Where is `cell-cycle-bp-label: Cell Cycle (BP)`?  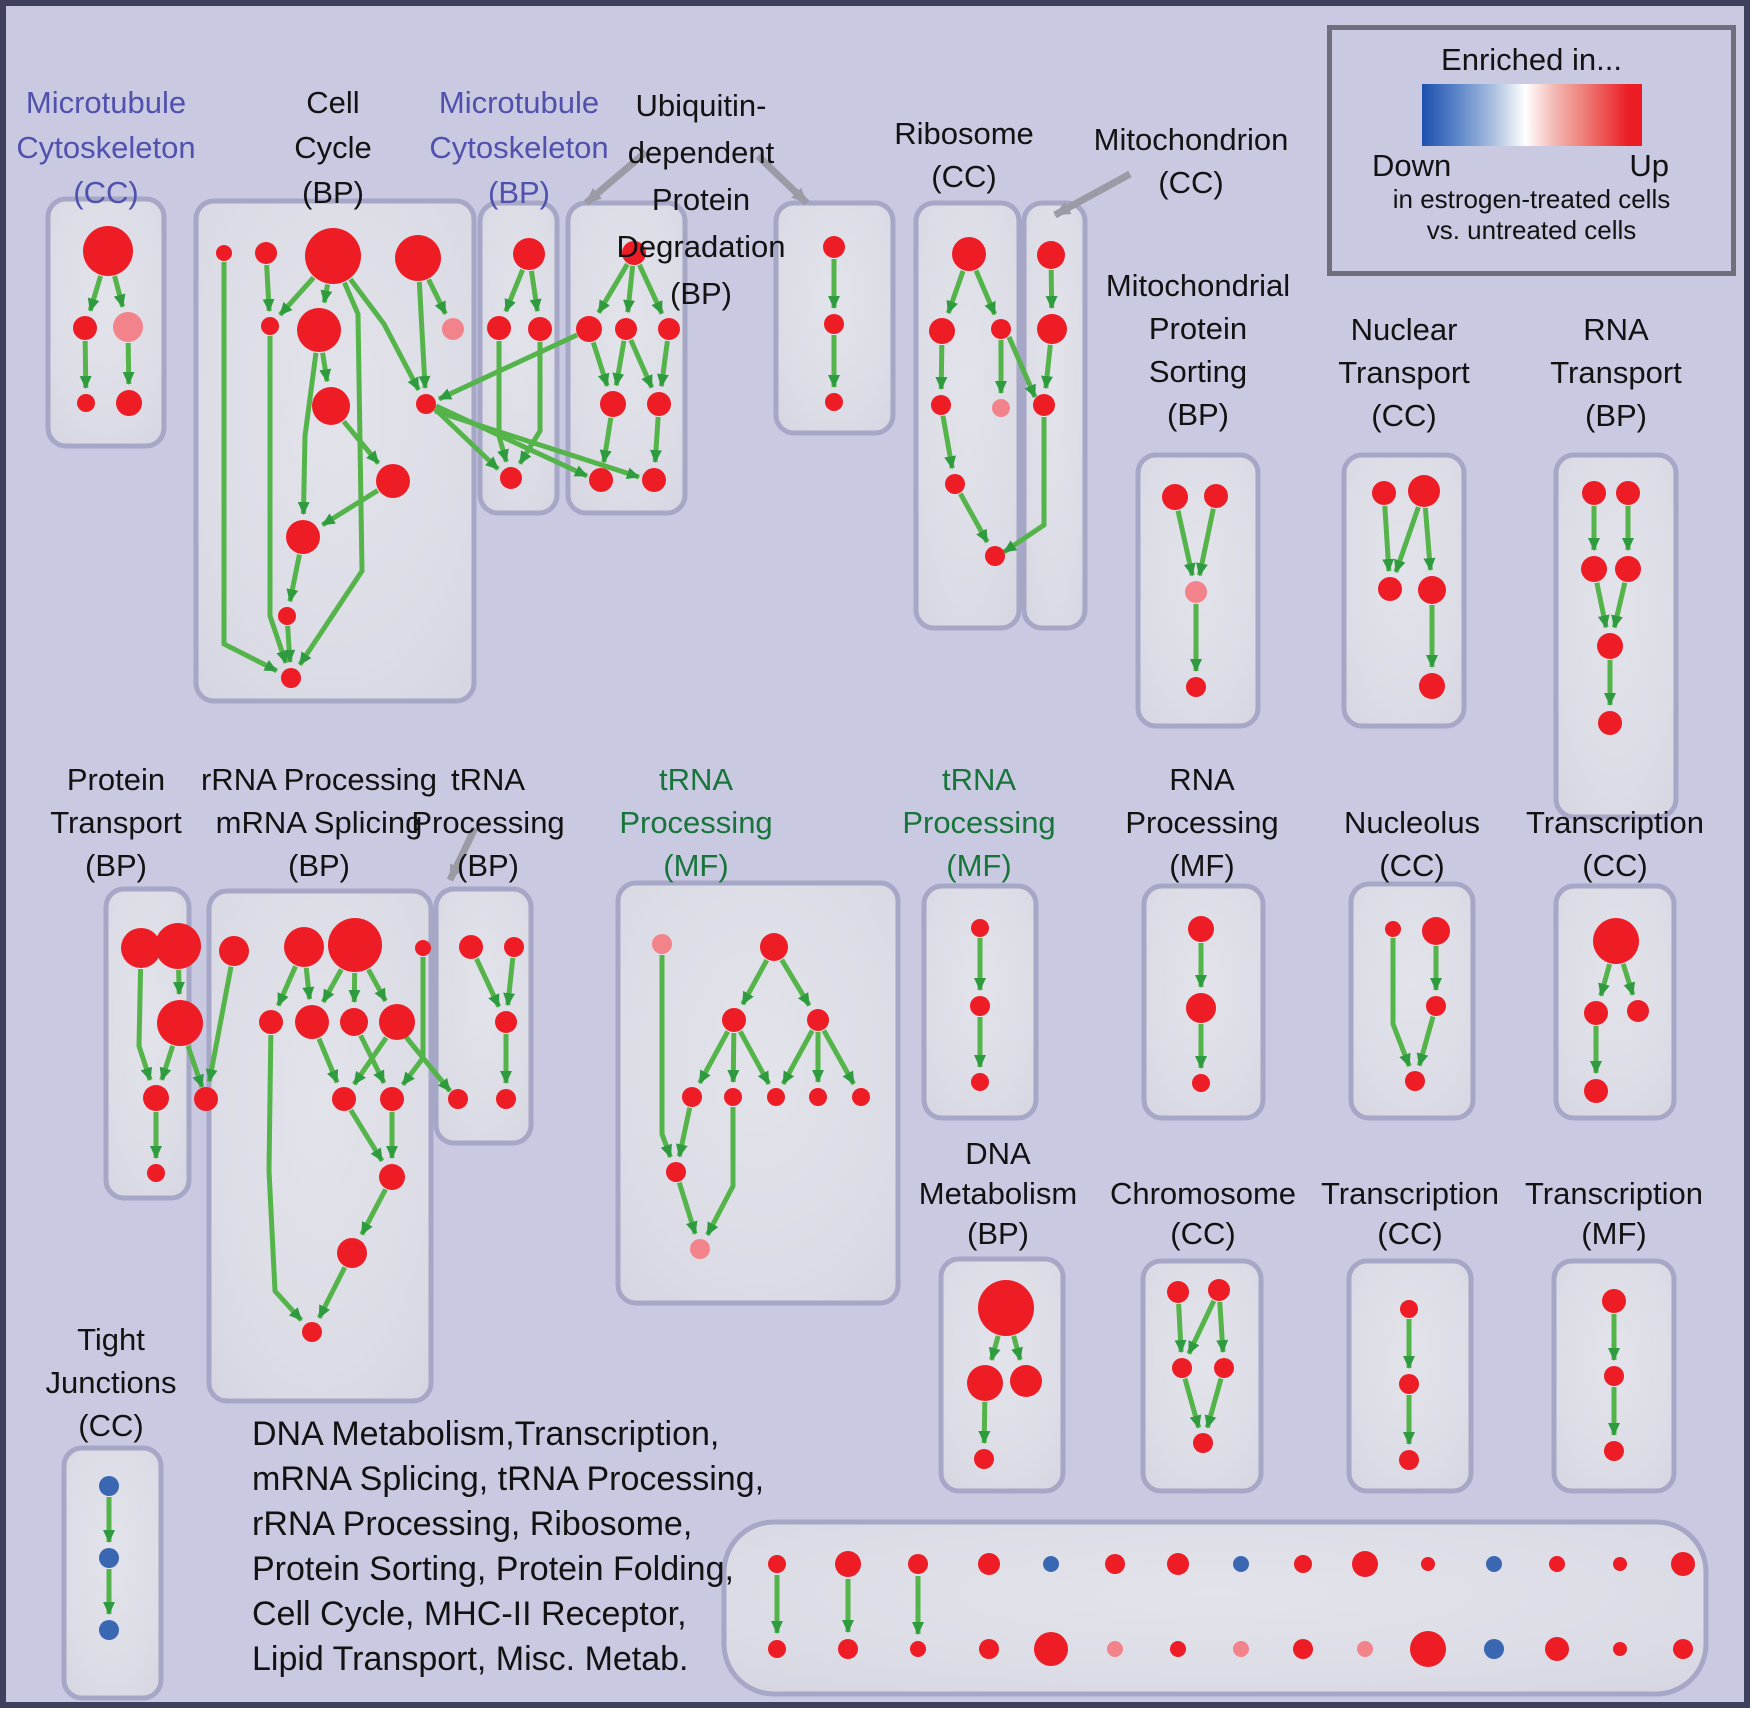 cell-cycle-bp-label: Cell Cycle (BP) is located at coordinates (333, 147).